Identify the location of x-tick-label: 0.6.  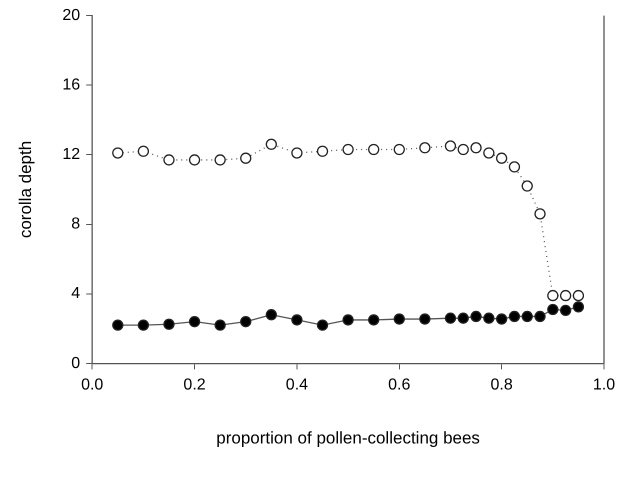
(399, 385).